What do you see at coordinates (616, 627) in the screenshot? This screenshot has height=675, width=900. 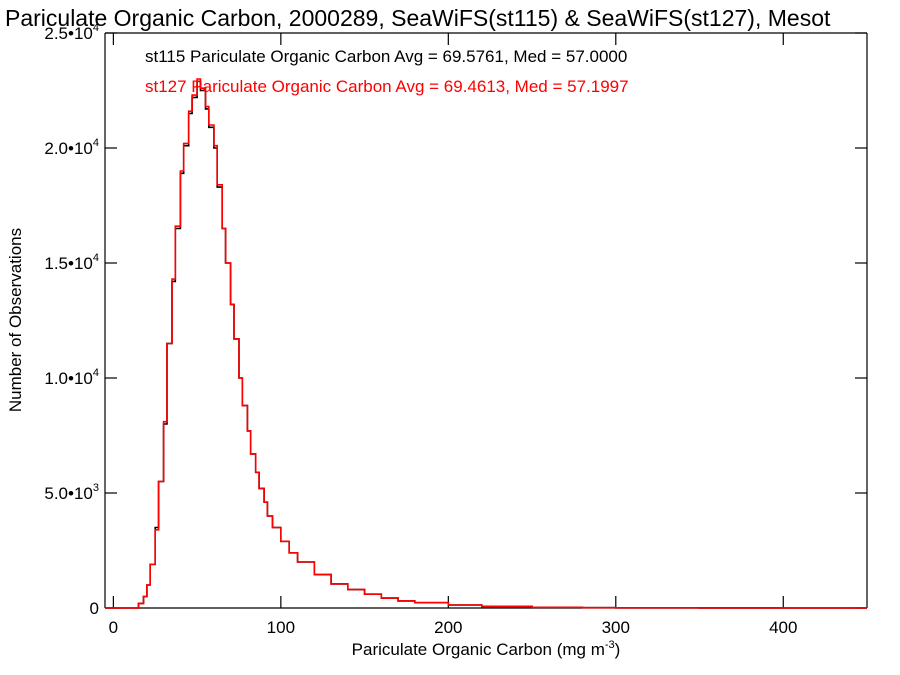 I see `x-tick-label-3: 300` at bounding box center [616, 627].